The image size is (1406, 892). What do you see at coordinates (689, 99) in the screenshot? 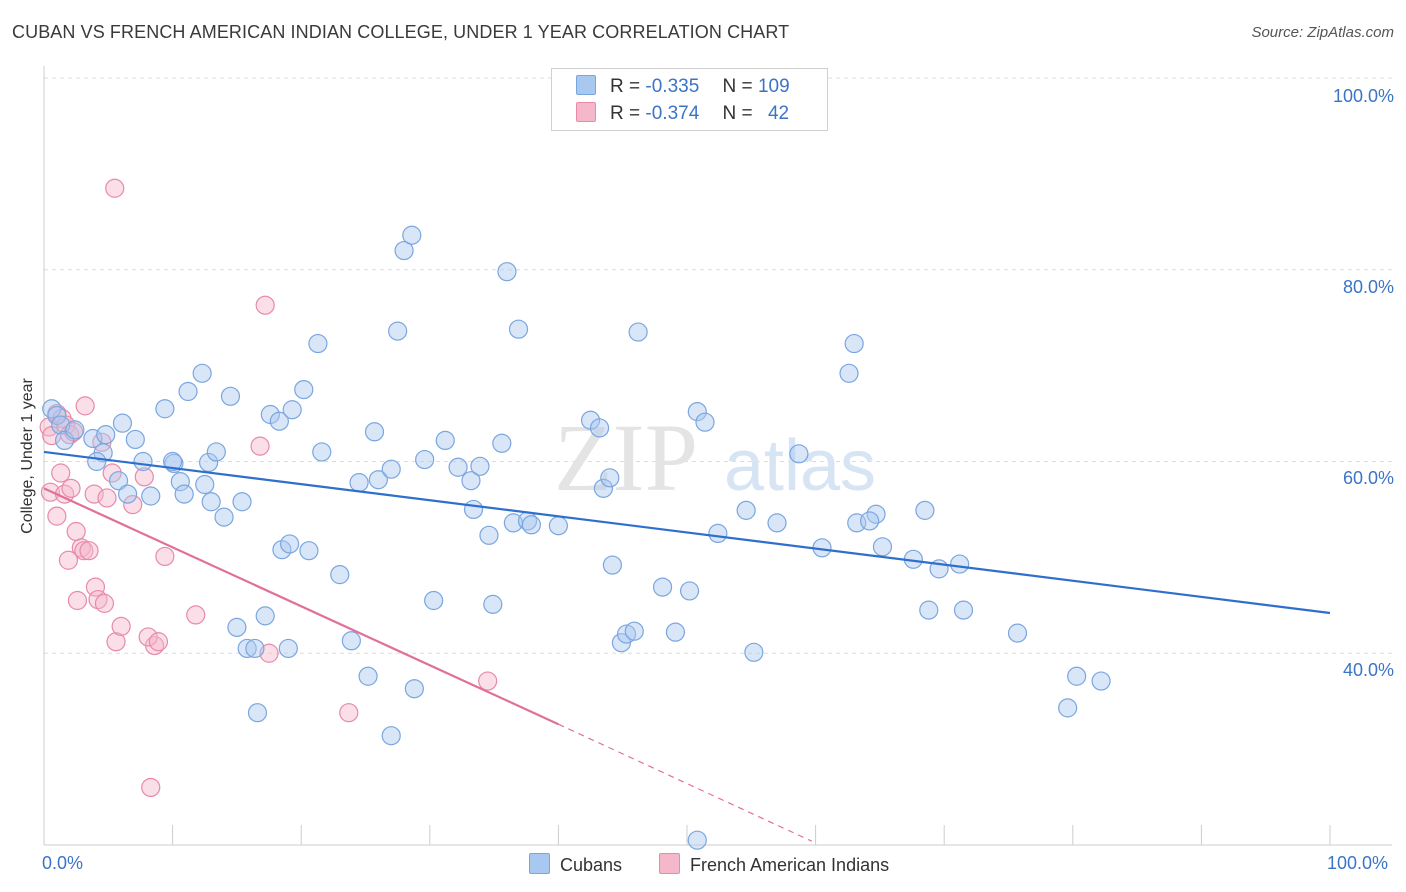
I see `stats-legend: R = -0.335 N = 109 R = -0.374 N = 42` at bounding box center [689, 99].